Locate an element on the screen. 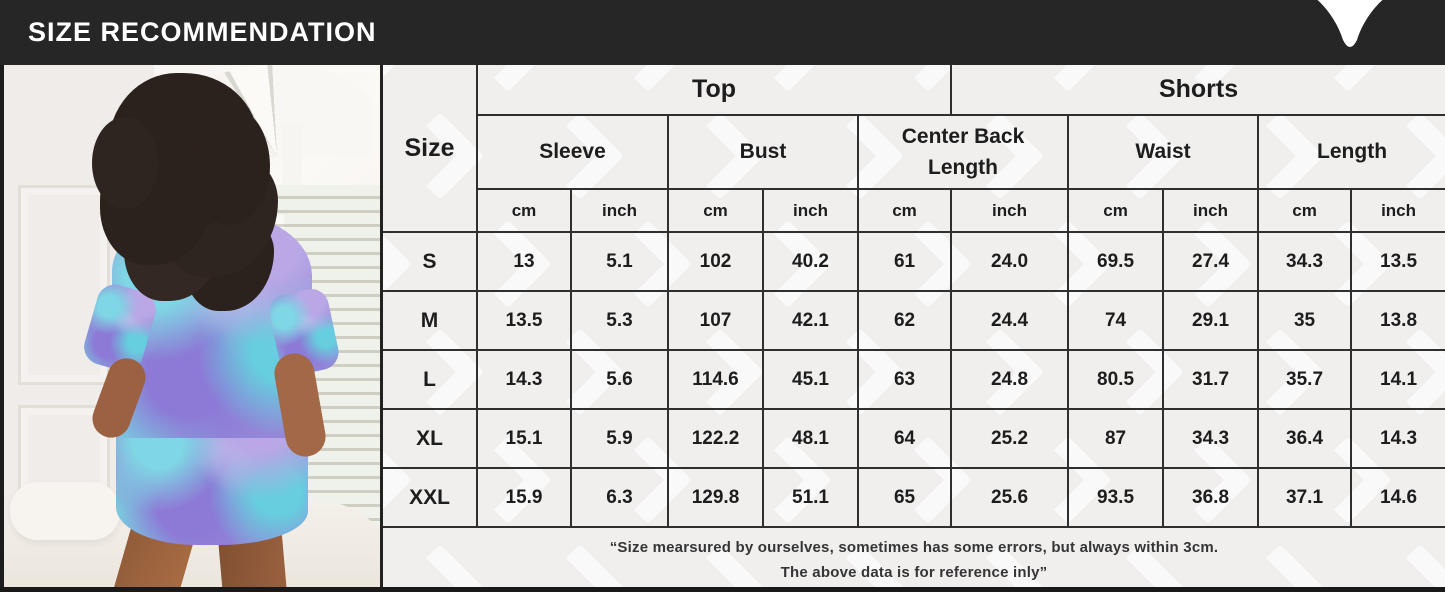  measure-header-sleeve: Sleeve is located at coordinates (572, 152).